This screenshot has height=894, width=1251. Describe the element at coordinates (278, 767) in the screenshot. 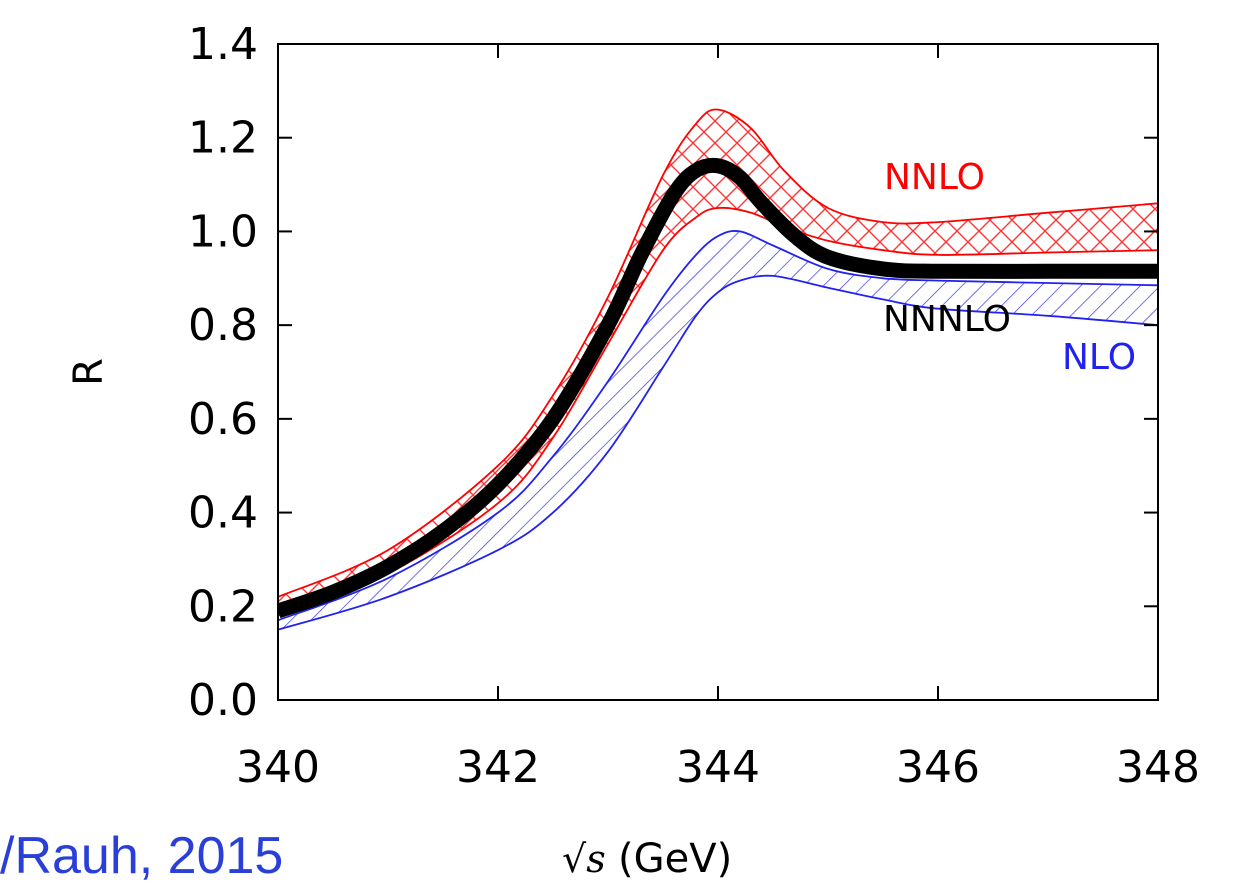

I see `x-tick-label: 340` at that location.